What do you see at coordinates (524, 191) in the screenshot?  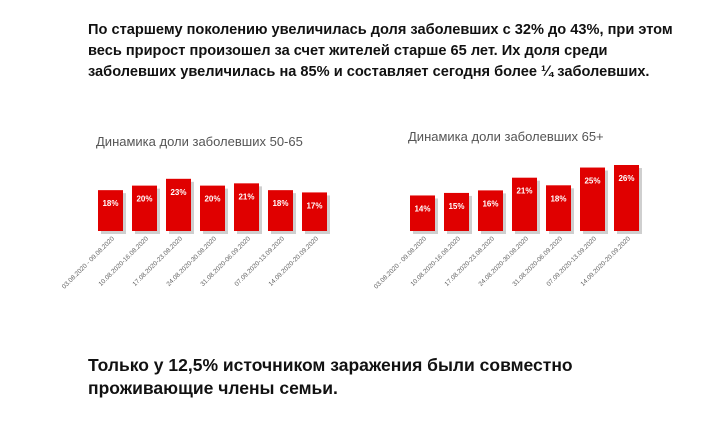 I see `chart-65-plus-data-label: 21%` at bounding box center [524, 191].